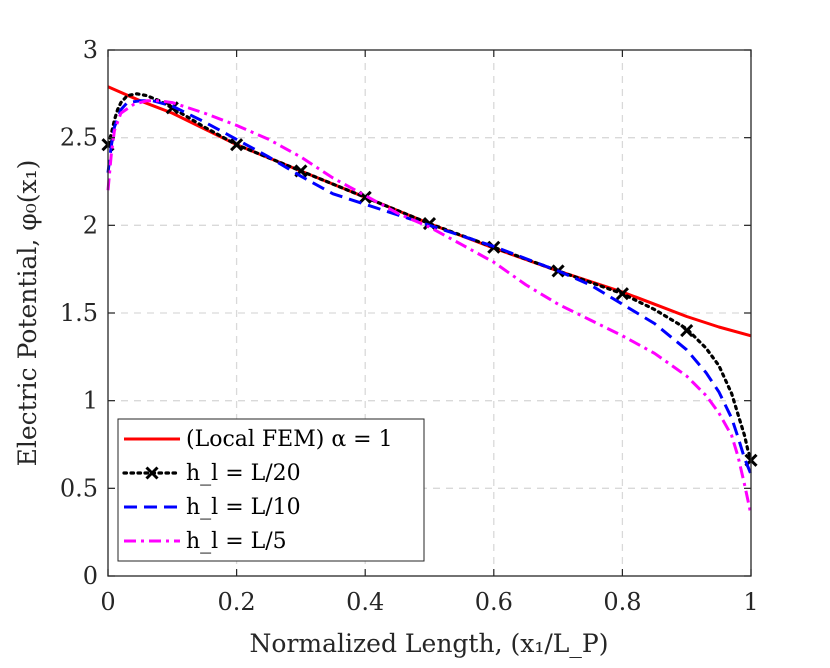 The height and width of the screenshot is (668, 830). I want to click on legend-box, so click(271, 490).